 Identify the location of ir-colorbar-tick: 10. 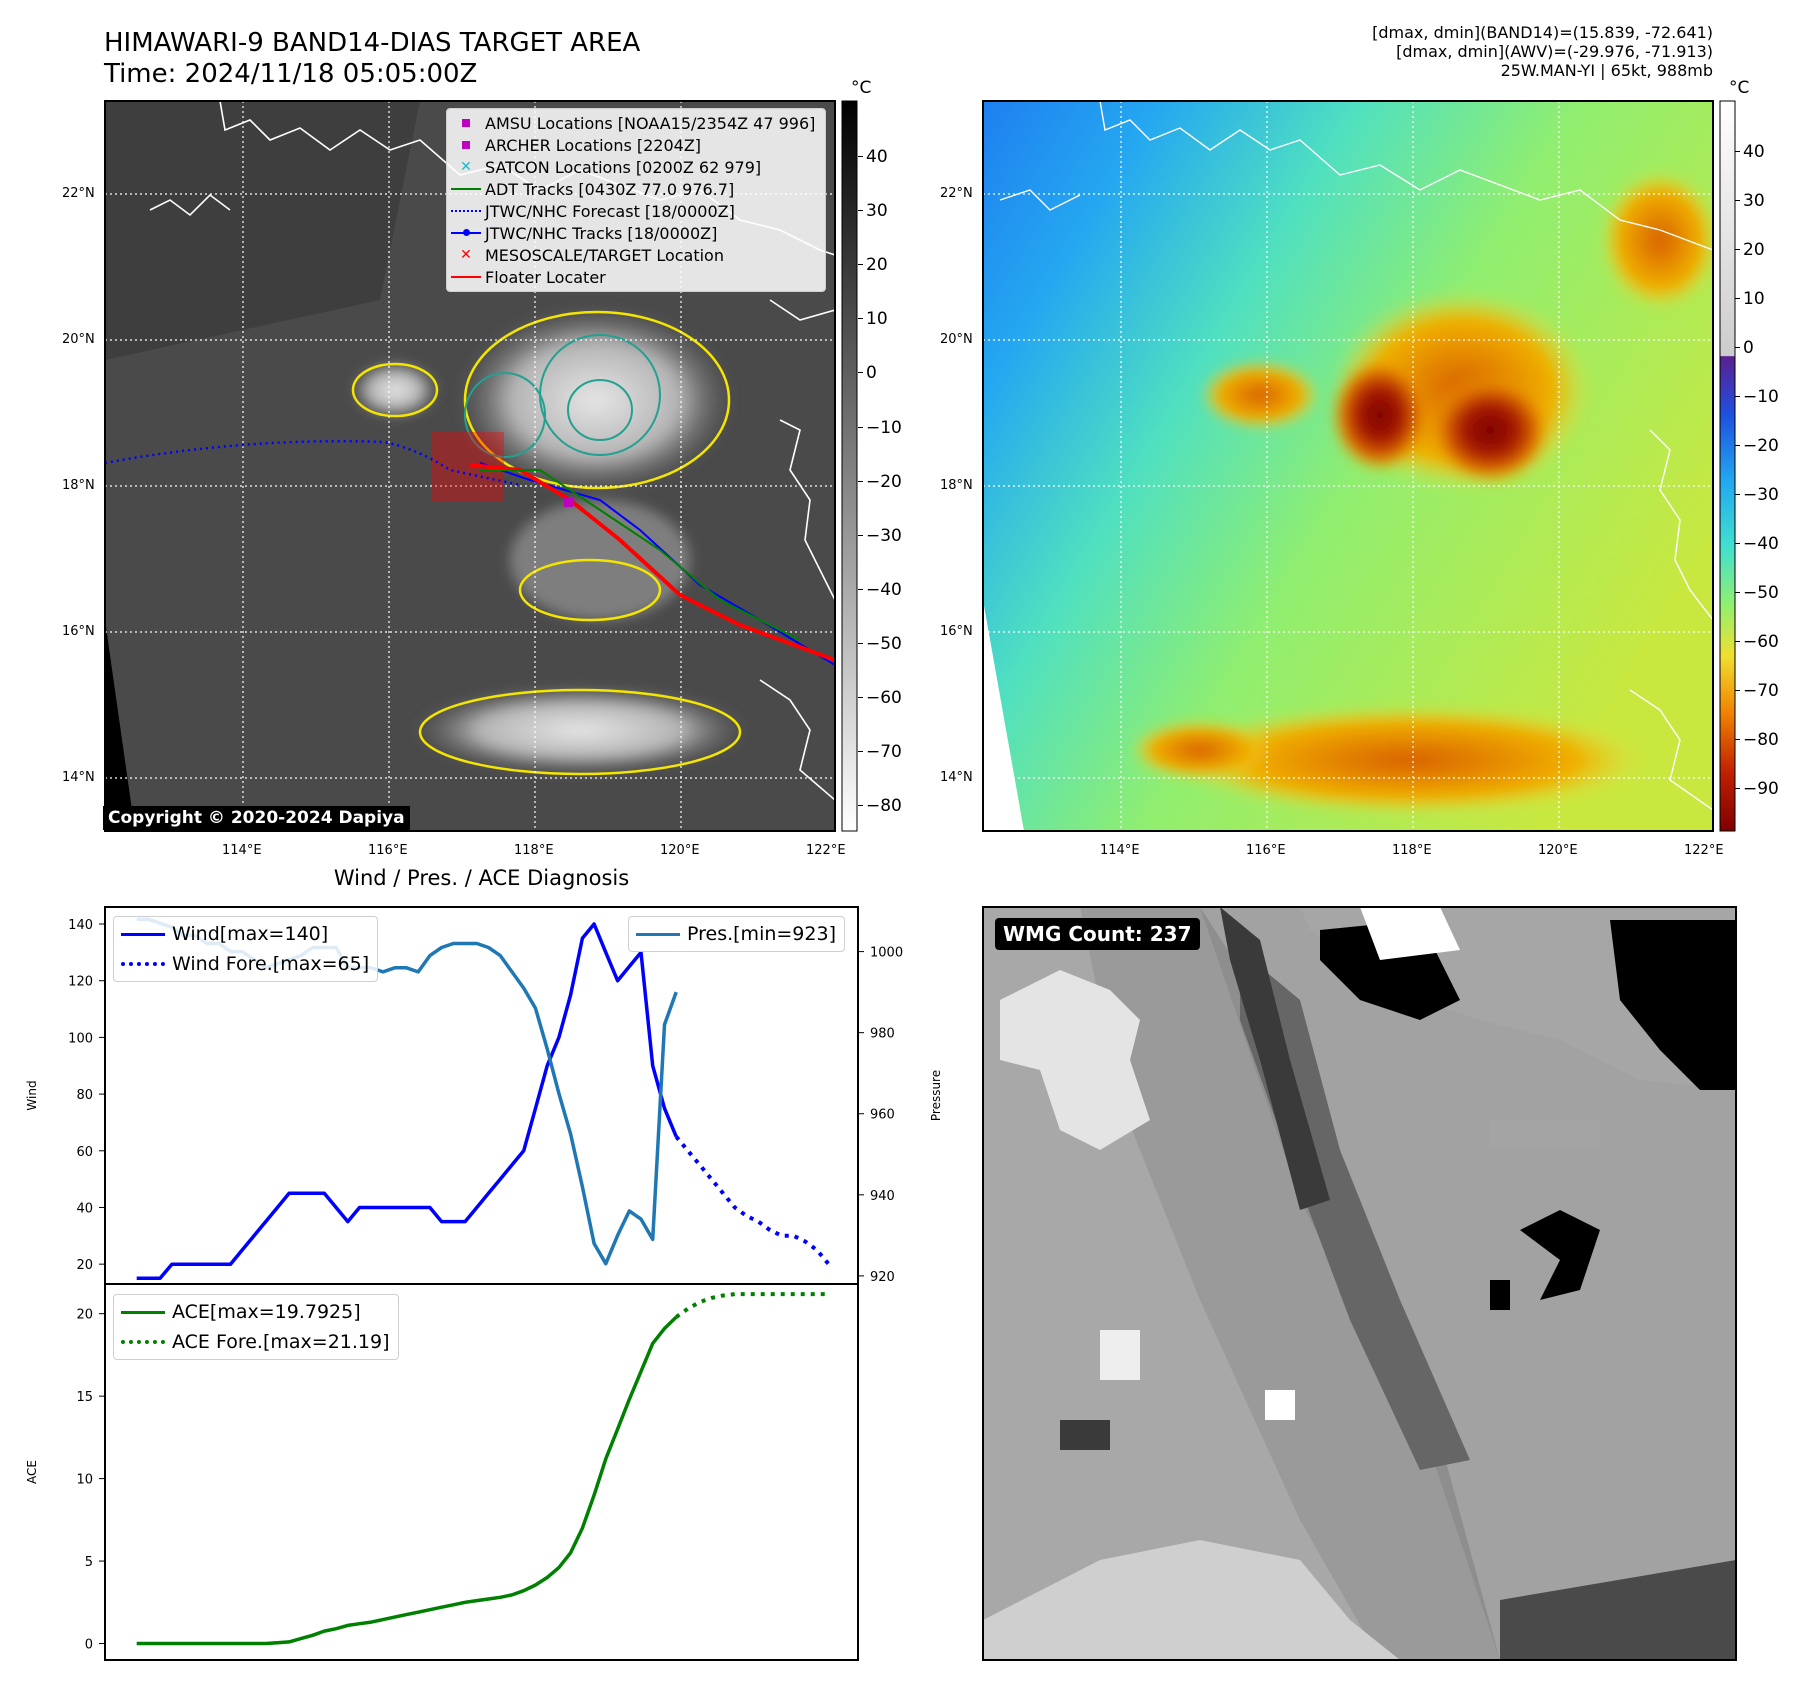
(877, 319).